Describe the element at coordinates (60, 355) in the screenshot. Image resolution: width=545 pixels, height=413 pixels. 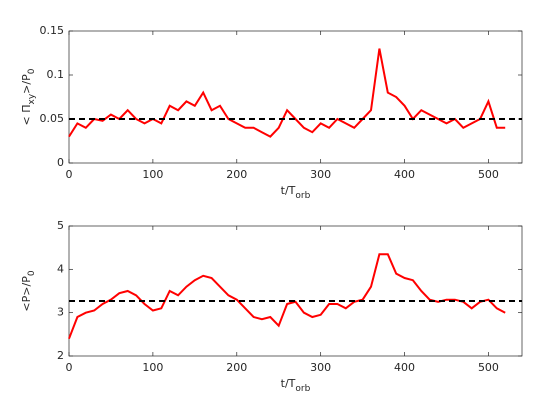
I see `y-tick-label: 2` at that location.